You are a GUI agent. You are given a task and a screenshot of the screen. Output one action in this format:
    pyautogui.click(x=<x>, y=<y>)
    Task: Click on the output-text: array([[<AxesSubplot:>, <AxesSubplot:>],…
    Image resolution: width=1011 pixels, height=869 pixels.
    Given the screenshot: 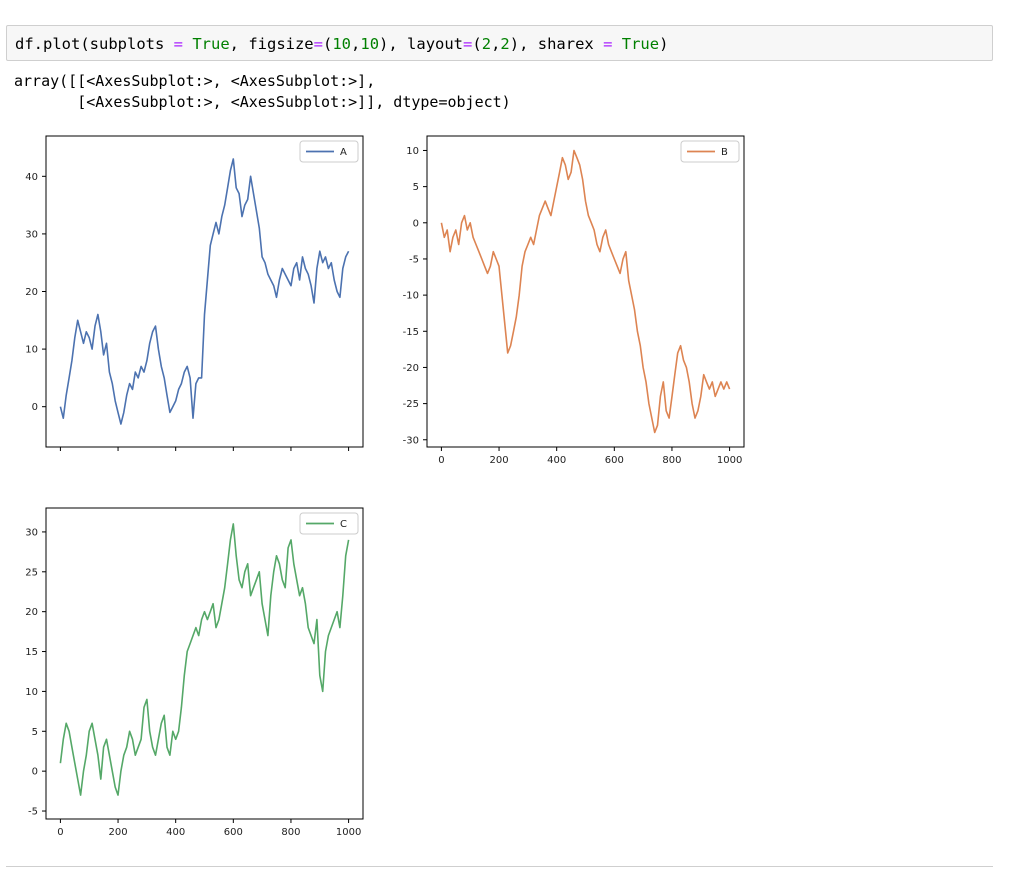 What is the action you would take?
    pyautogui.click(x=262, y=92)
    